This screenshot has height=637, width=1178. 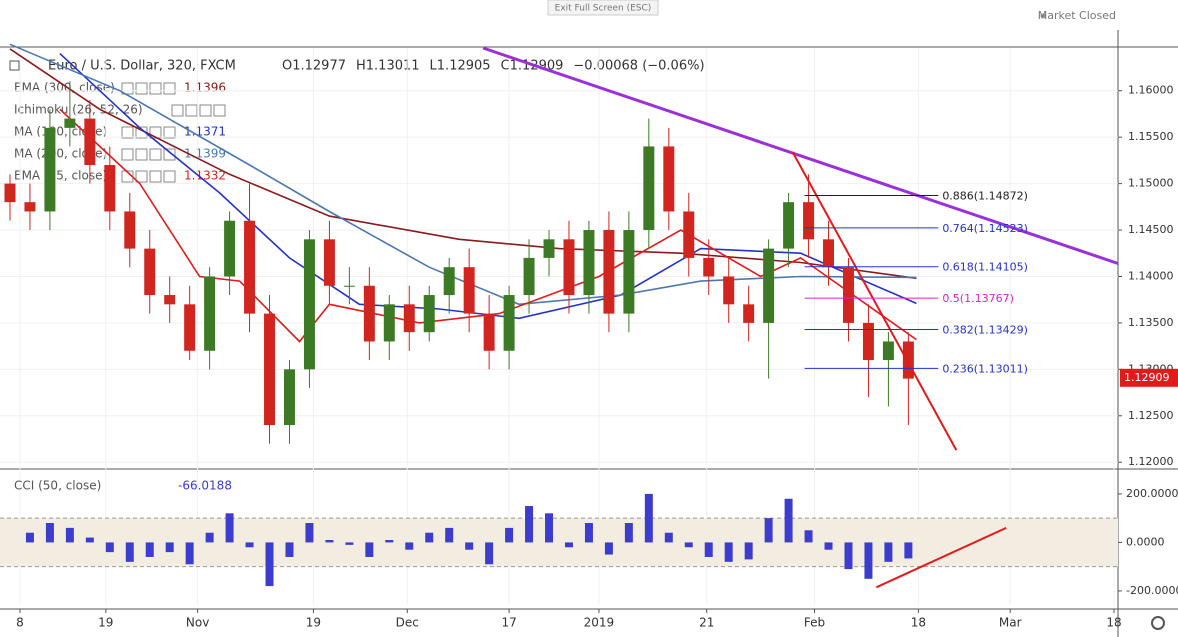 I want to click on price-tag-label: 1.12909, so click(x=1147, y=377).